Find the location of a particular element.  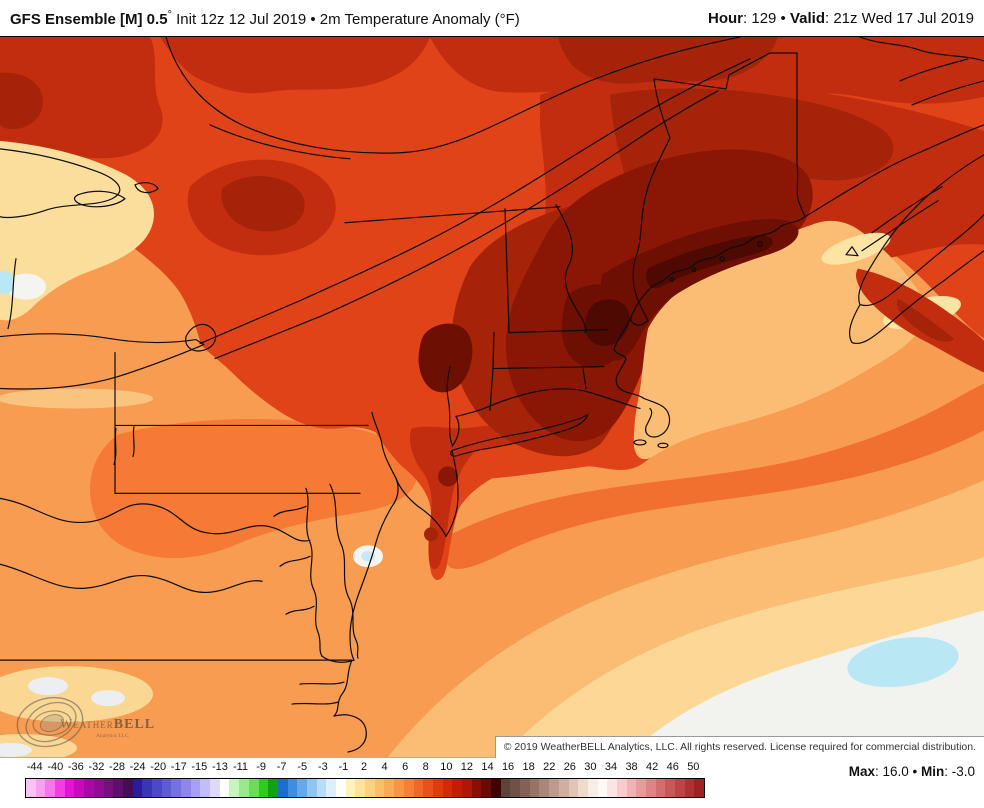

valid-time: Hour: 129 • Valid: 21z Wed 17 Jul 2019 is located at coordinates (841, 18).